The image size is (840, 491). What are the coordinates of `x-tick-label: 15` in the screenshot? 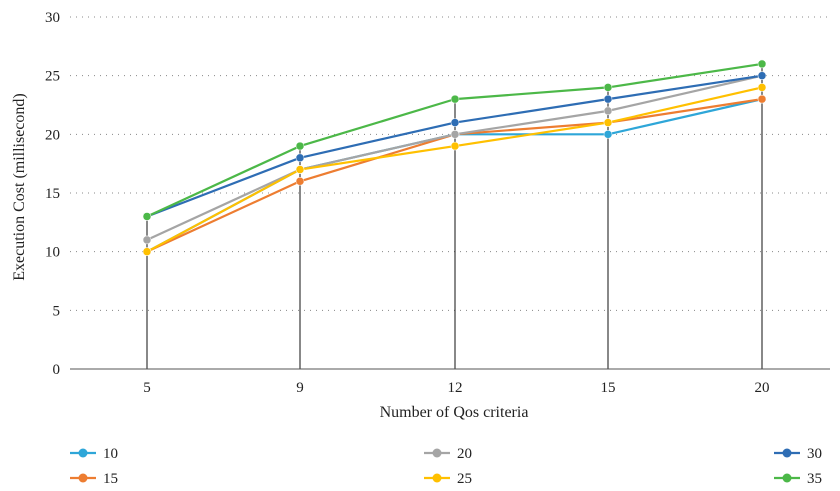 It's located at (608, 388).